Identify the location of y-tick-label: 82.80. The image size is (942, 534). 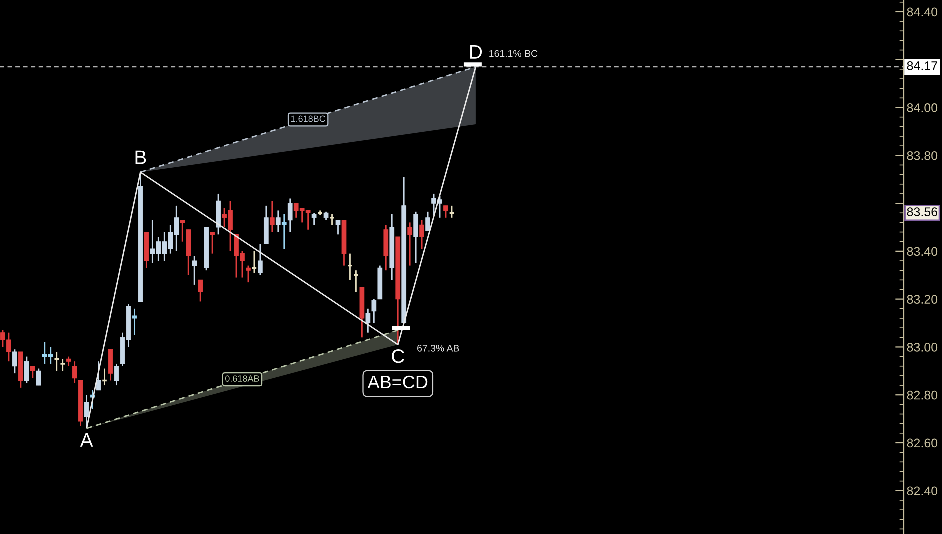
(922, 395).